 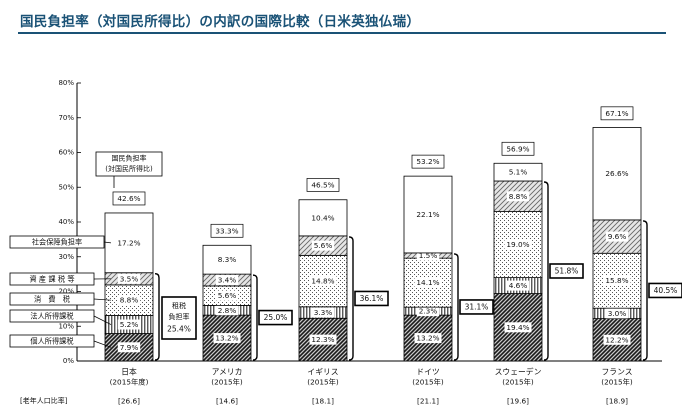 What do you see at coordinates (129, 382) in the screenshot?
I see `category-year-label: (2015年度)` at bounding box center [129, 382].